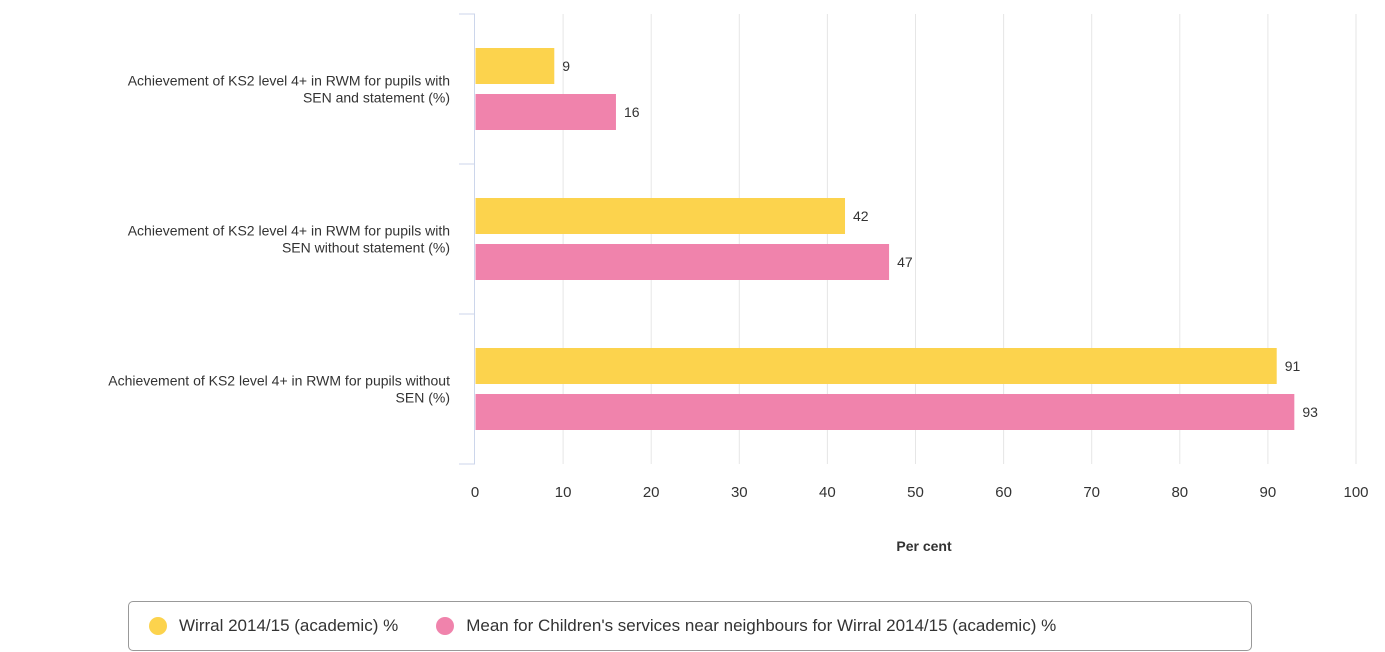 This screenshot has height=652, width=1385. I want to click on x-tick-label: 100, so click(1355, 492).